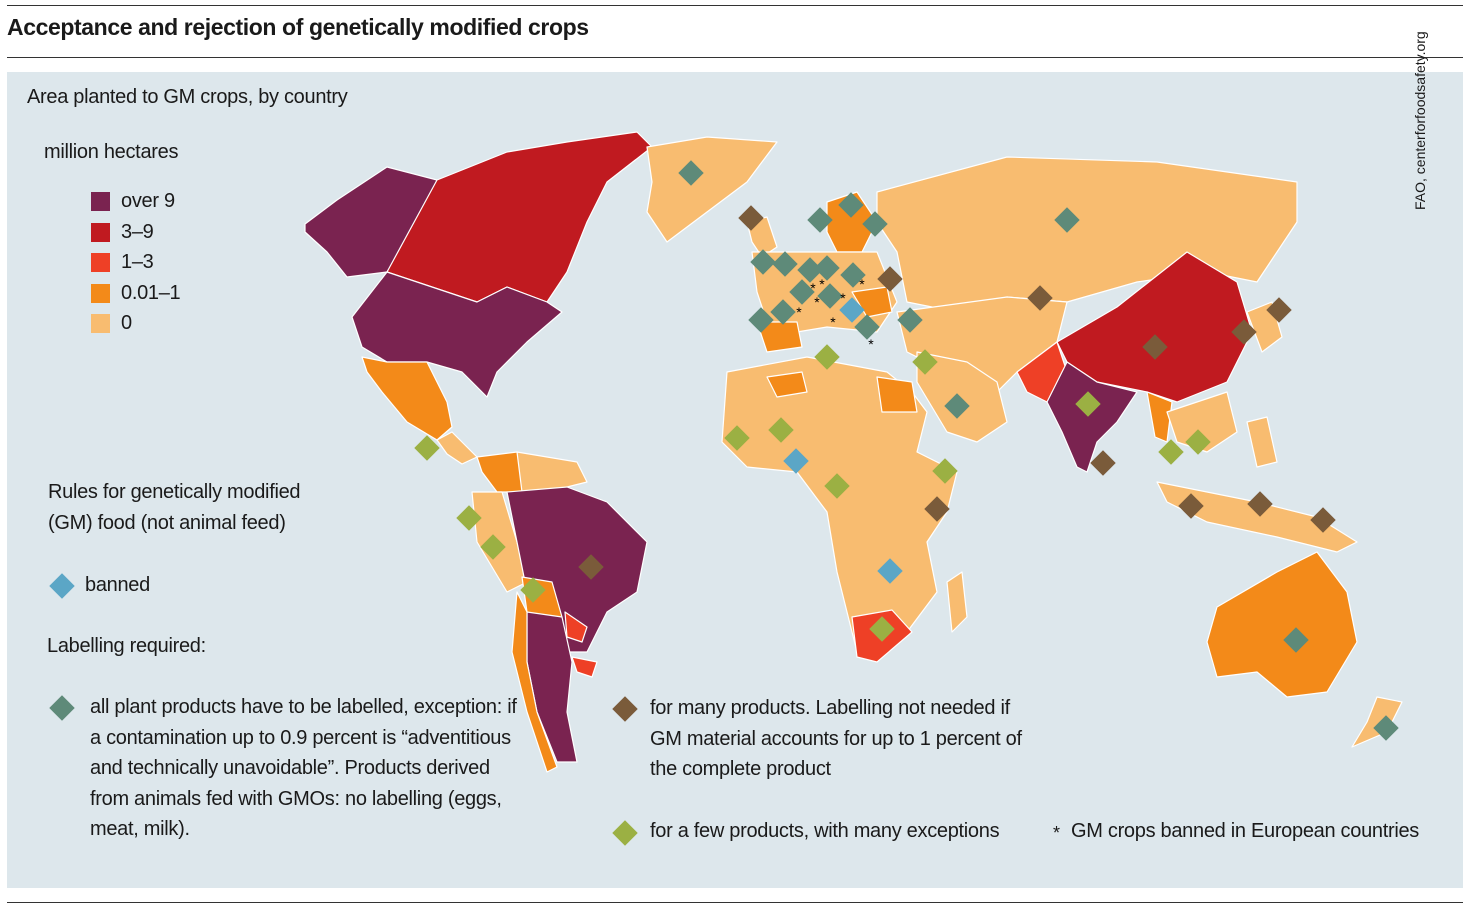 The width and height of the screenshot is (1470, 910). Describe the element at coordinates (735, 57) in the screenshot. I see `title-rule` at that location.